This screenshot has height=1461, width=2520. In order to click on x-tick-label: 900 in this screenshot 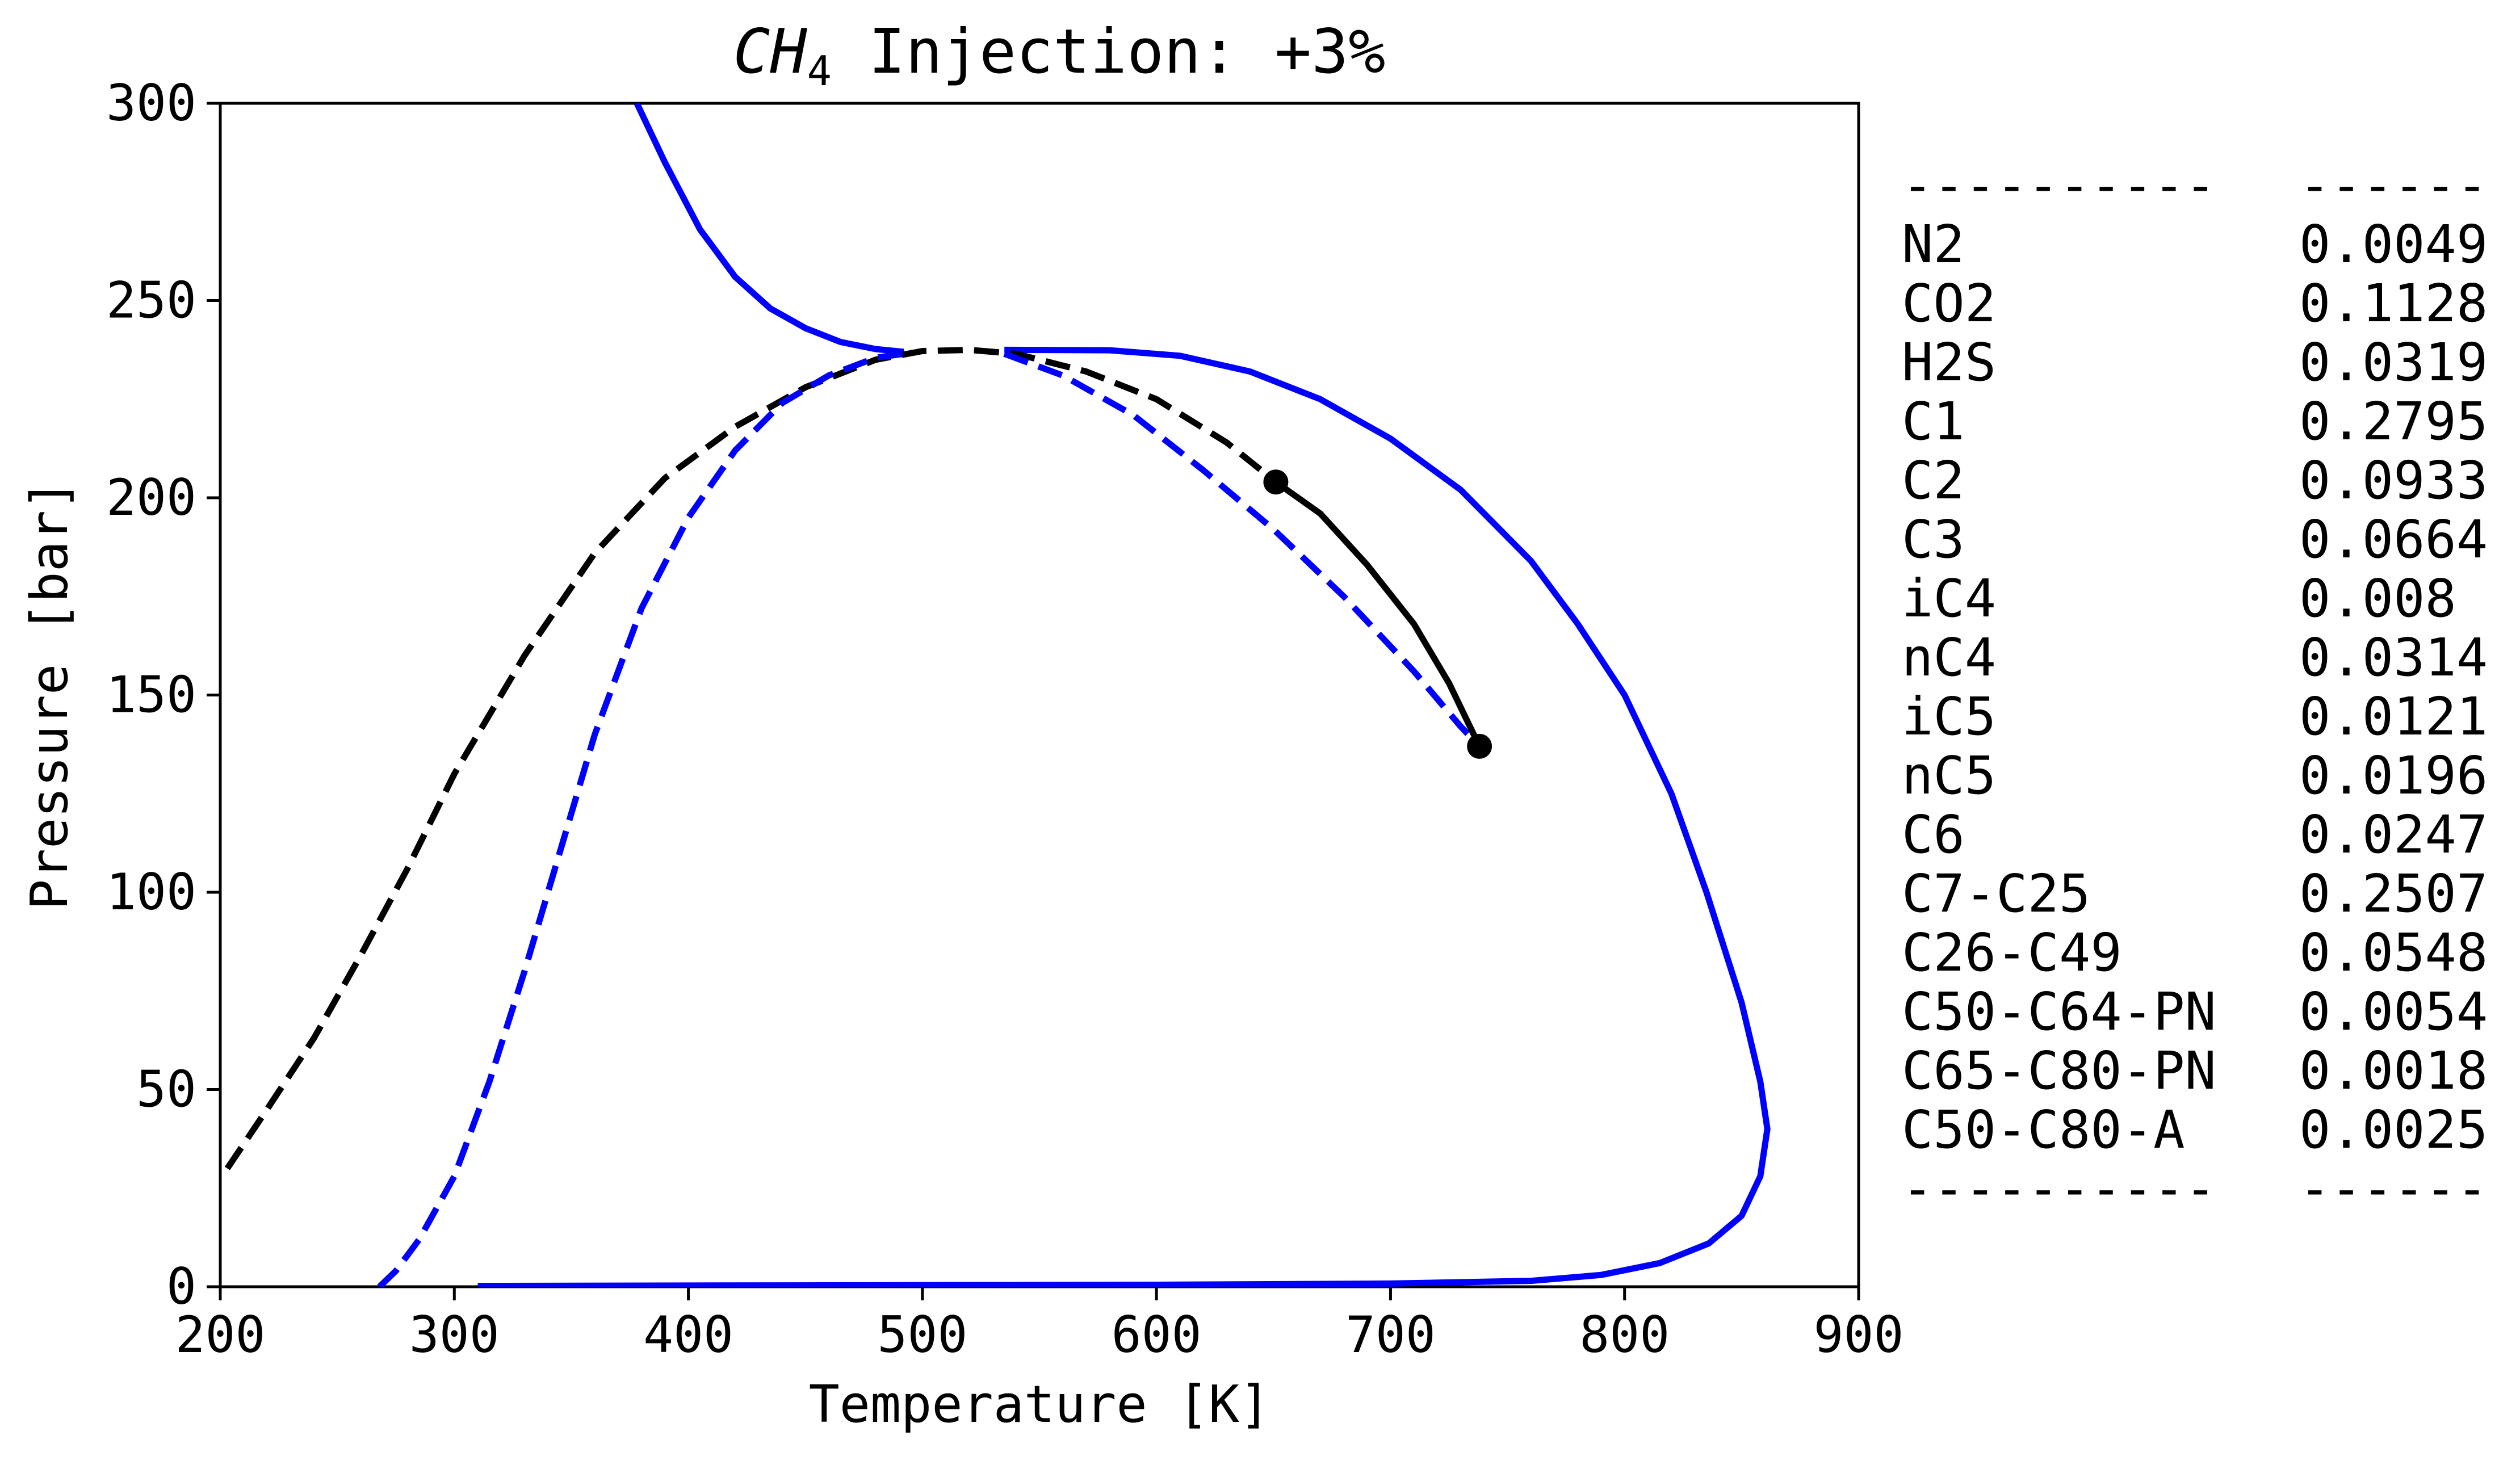, I will do `click(1859, 1335)`.